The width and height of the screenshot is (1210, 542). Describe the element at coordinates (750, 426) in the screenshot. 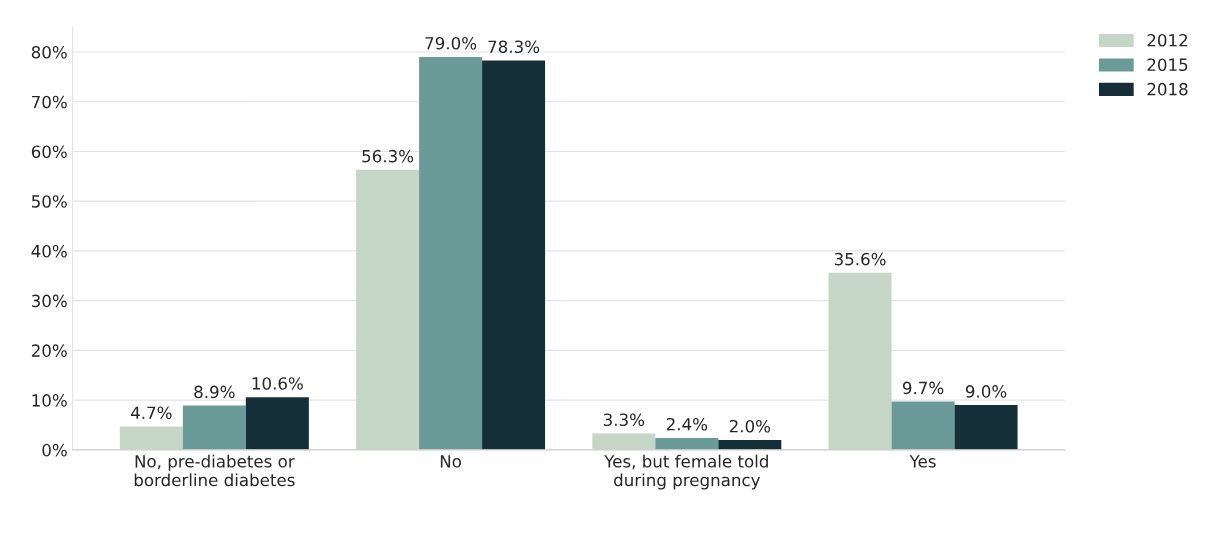

I see `data-label: 2.0%` at that location.